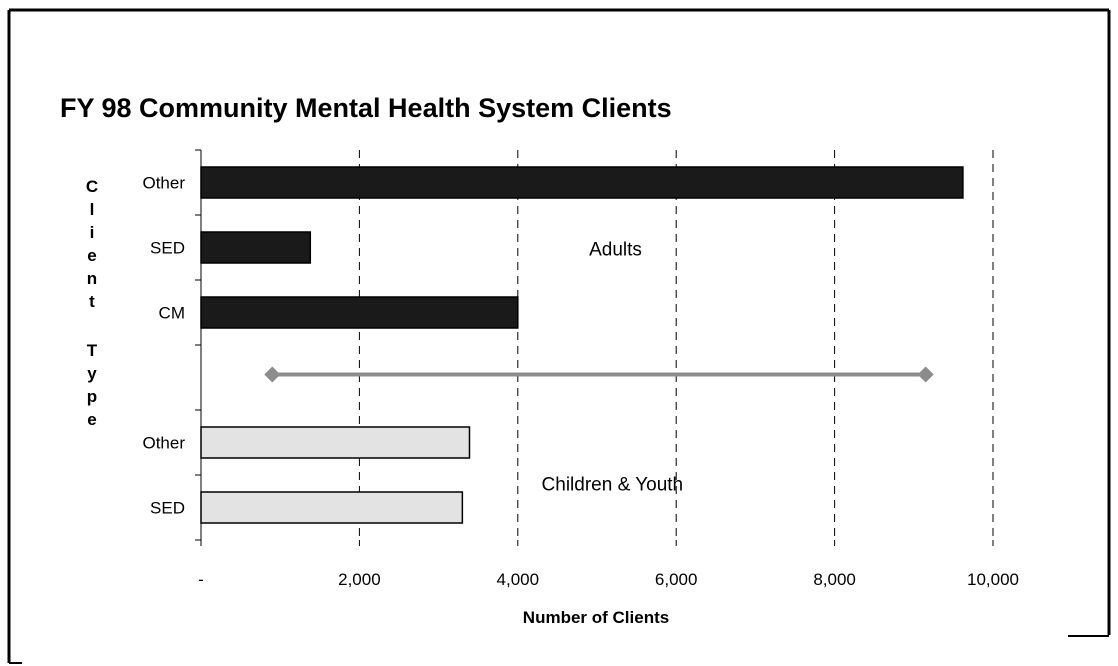 This screenshot has height=666, width=1118. What do you see at coordinates (167, 248) in the screenshot?
I see `category-label-1: SED` at bounding box center [167, 248].